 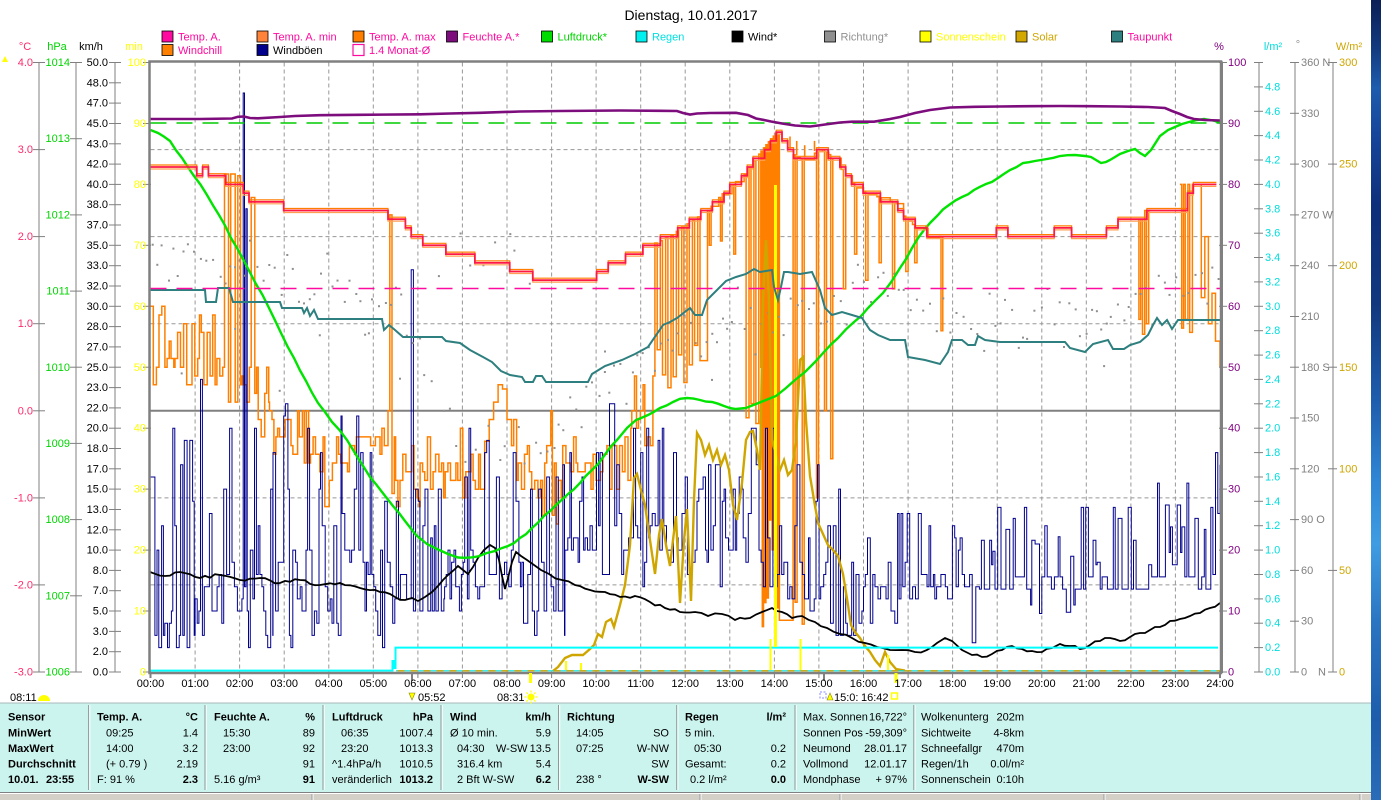 What do you see at coordinates (1272, 209) in the screenshot?
I see `svg-text: 3.8` at bounding box center [1272, 209].